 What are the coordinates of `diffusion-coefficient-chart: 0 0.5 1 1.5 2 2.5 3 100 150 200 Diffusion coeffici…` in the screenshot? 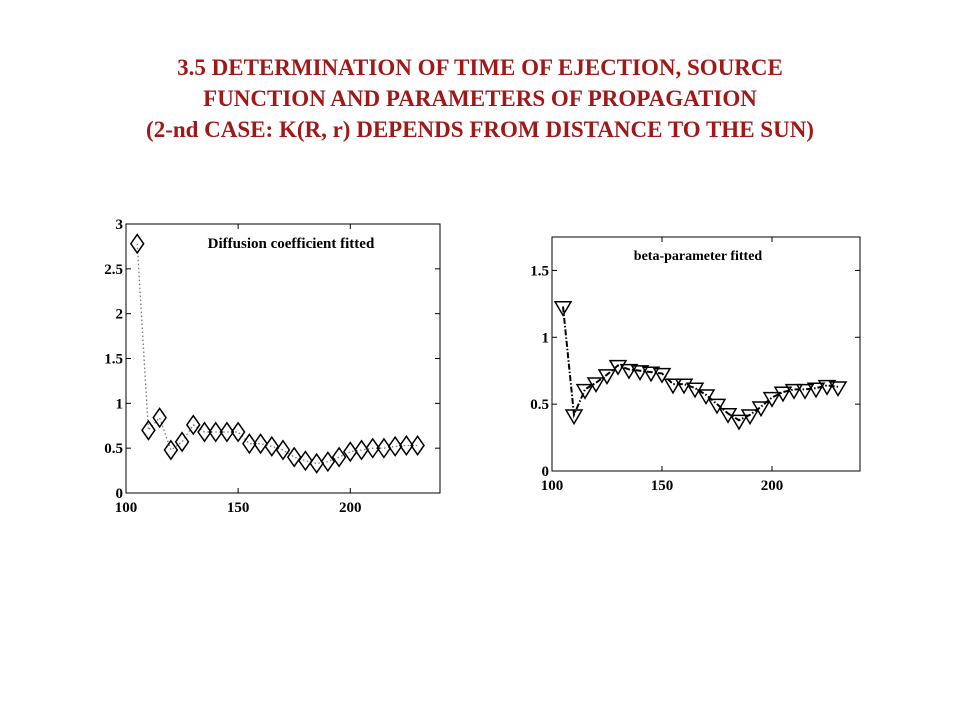 It's located at (272, 366).